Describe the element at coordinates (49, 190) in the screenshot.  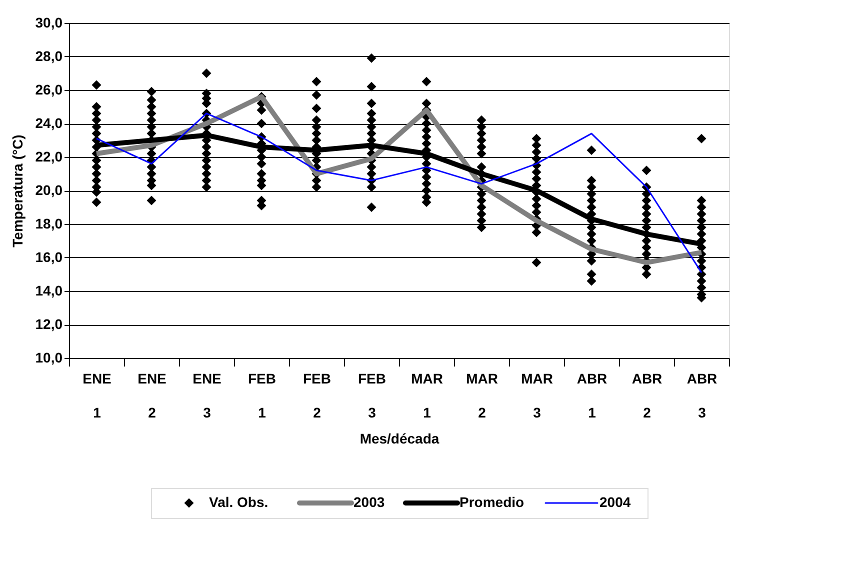
I see `y-tick-label: 20,0` at that location.